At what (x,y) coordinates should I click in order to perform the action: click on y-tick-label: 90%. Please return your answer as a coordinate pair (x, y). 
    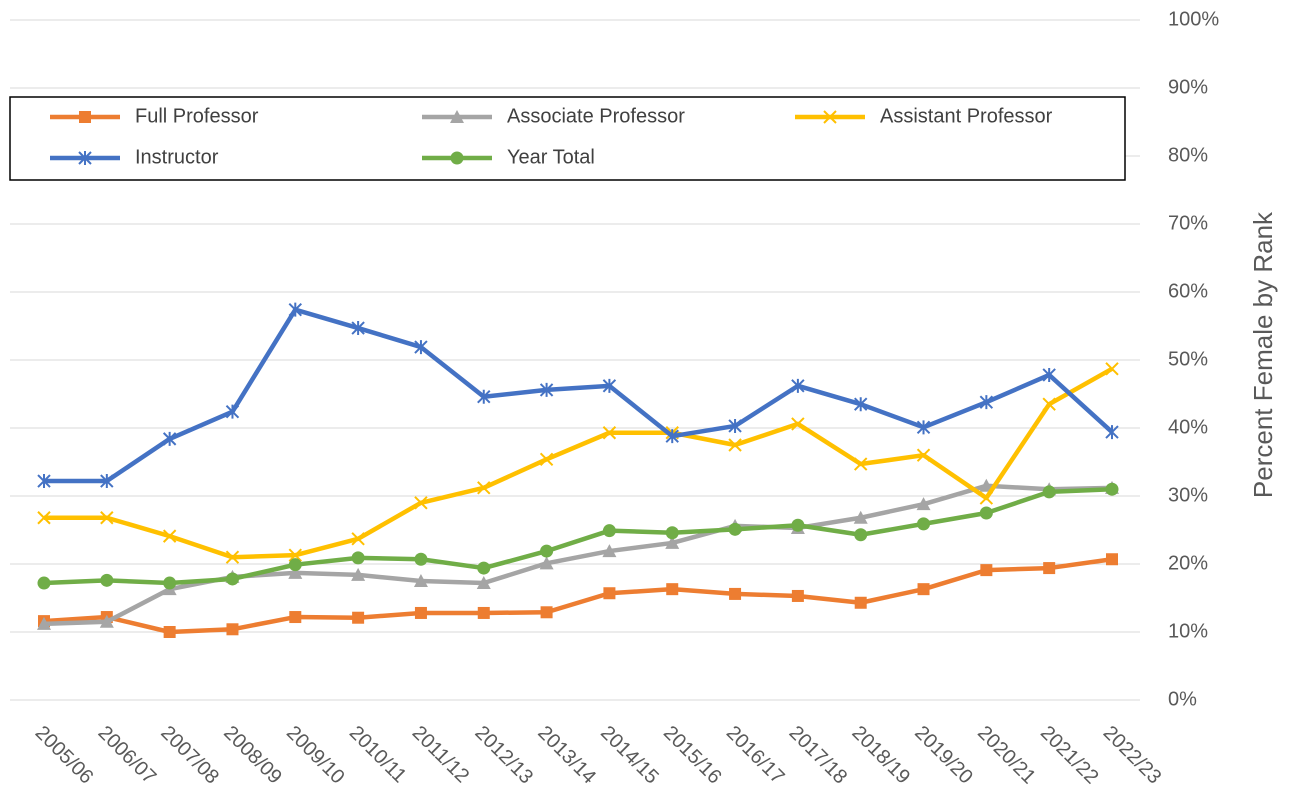
    Looking at the image, I should click on (1188, 87).